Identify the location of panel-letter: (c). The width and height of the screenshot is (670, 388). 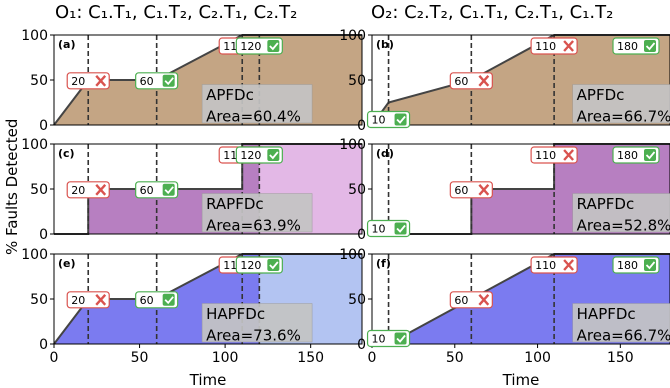
(66, 153).